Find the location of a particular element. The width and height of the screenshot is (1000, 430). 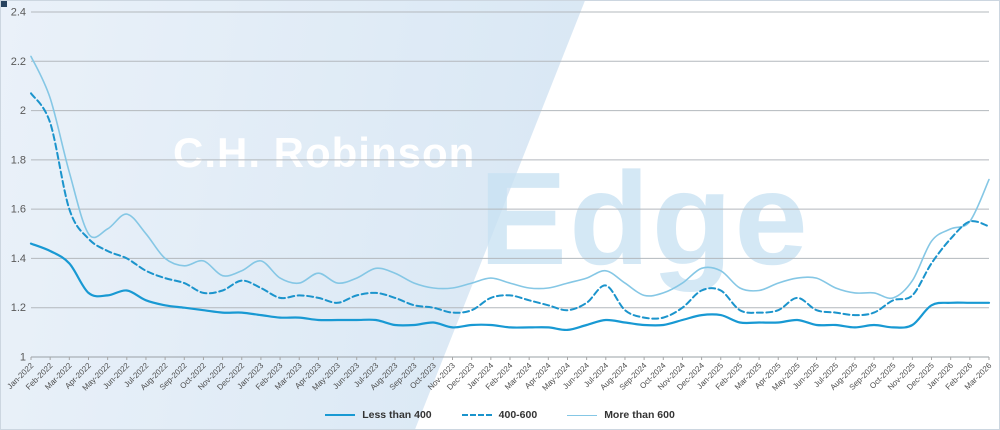

legend-label: Less than 400 is located at coordinates (397, 415).